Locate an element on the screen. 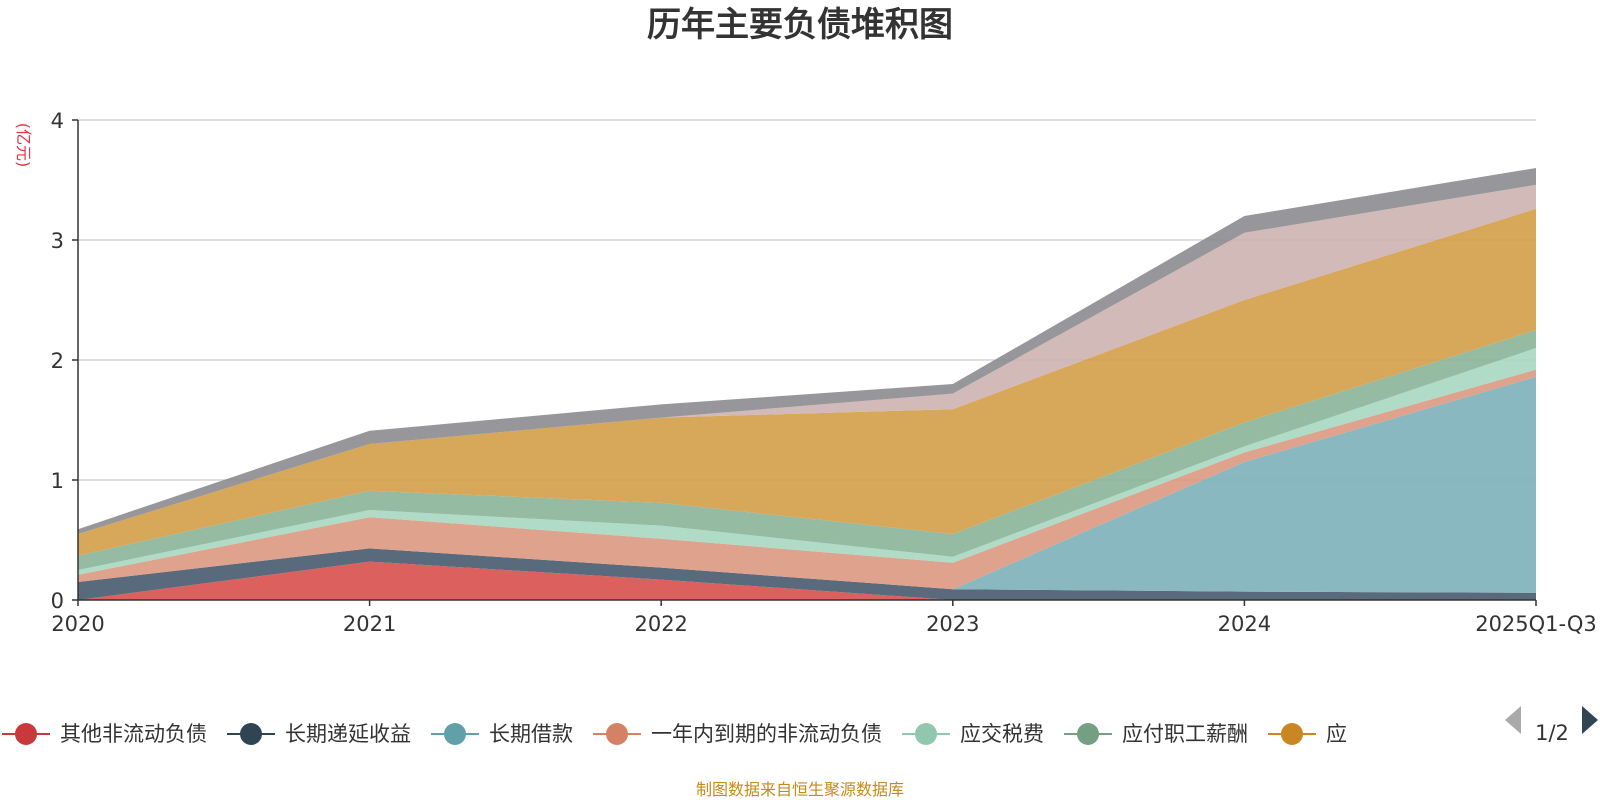  legend-label: 长期递延收益 is located at coordinates (348, 734).